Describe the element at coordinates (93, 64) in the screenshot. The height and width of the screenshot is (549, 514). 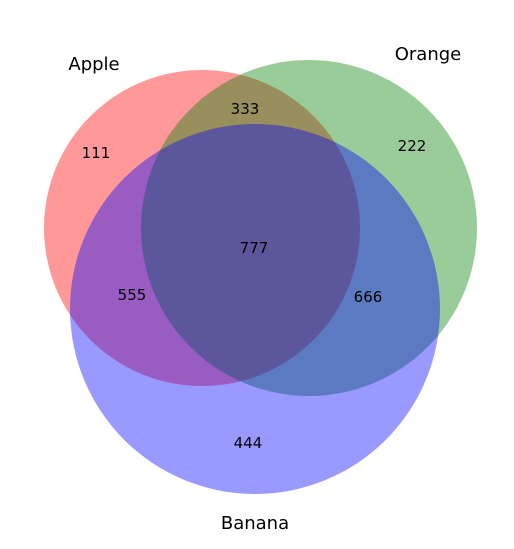
I see `set-label-apple: Apple` at that location.